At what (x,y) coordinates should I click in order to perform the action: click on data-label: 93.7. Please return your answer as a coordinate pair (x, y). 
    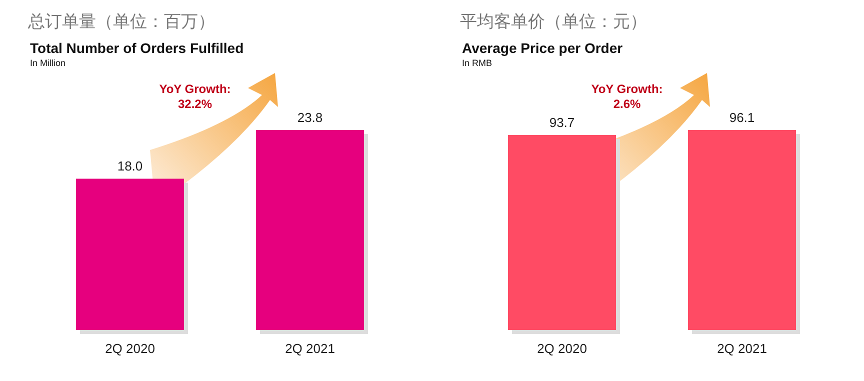
    Looking at the image, I should click on (562, 122).